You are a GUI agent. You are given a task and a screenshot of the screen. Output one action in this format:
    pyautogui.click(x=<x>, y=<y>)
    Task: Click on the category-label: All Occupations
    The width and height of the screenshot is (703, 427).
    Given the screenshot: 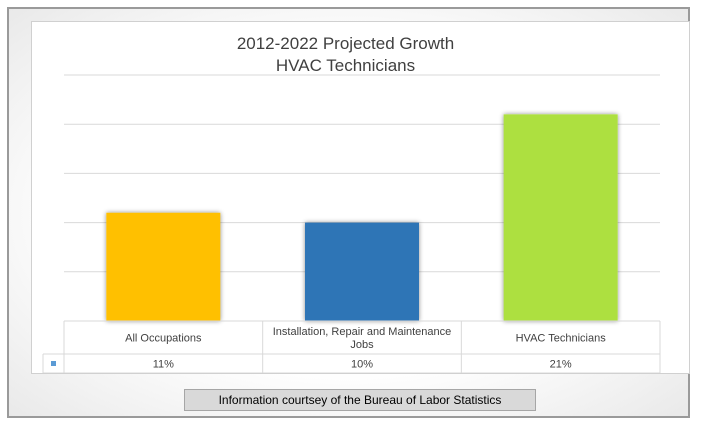 What is the action you would take?
    pyautogui.click(x=163, y=339)
    